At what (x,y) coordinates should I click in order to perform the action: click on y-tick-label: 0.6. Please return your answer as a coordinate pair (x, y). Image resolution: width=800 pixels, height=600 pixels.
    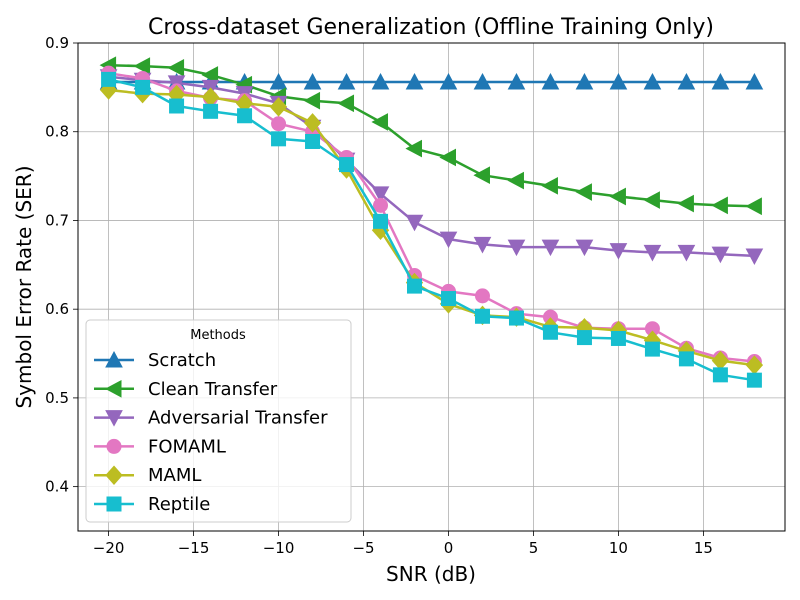
    Looking at the image, I should click on (57, 309).